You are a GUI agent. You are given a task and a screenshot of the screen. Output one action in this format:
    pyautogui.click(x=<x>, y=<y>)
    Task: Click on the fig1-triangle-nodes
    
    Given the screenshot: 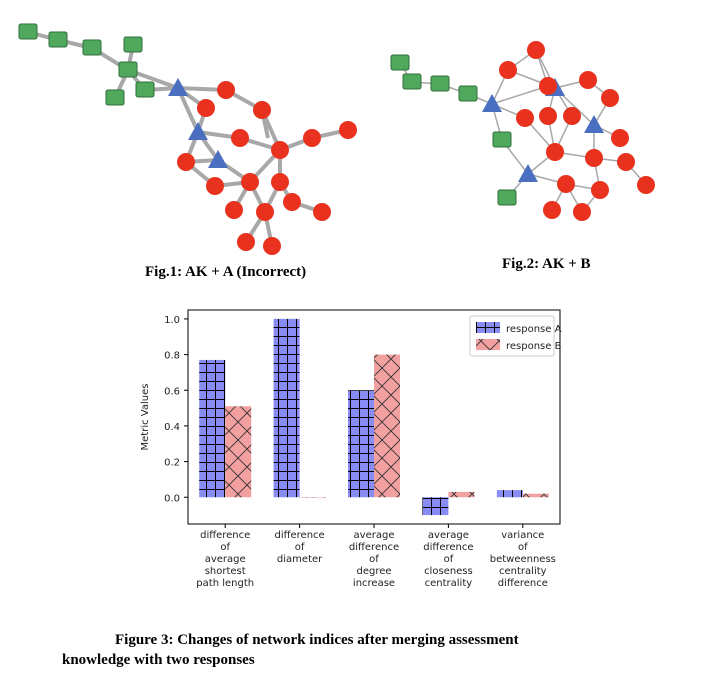 What is the action you would take?
    pyautogui.click(x=198, y=123)
    